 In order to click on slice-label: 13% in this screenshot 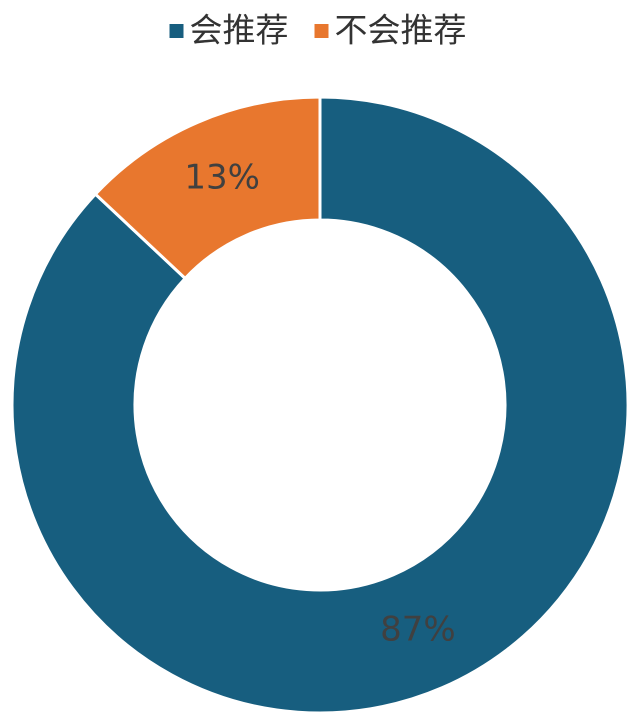, I will do `click(222, 177)`.